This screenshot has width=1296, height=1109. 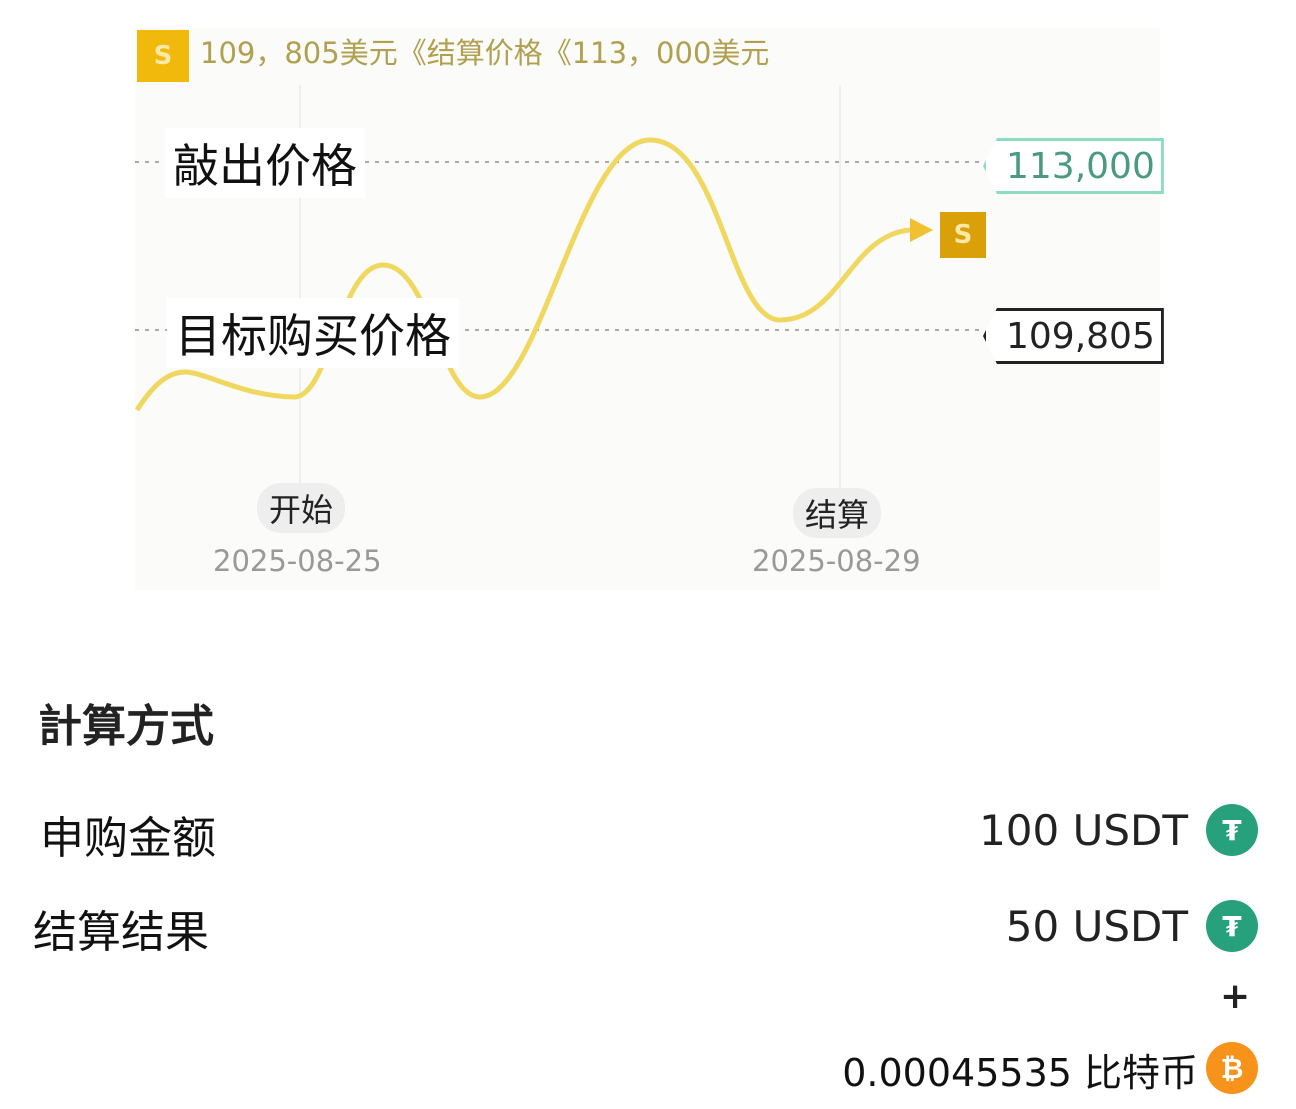 I want to click on settlement-result-label: 结算结果, so click(x=121, y=932).